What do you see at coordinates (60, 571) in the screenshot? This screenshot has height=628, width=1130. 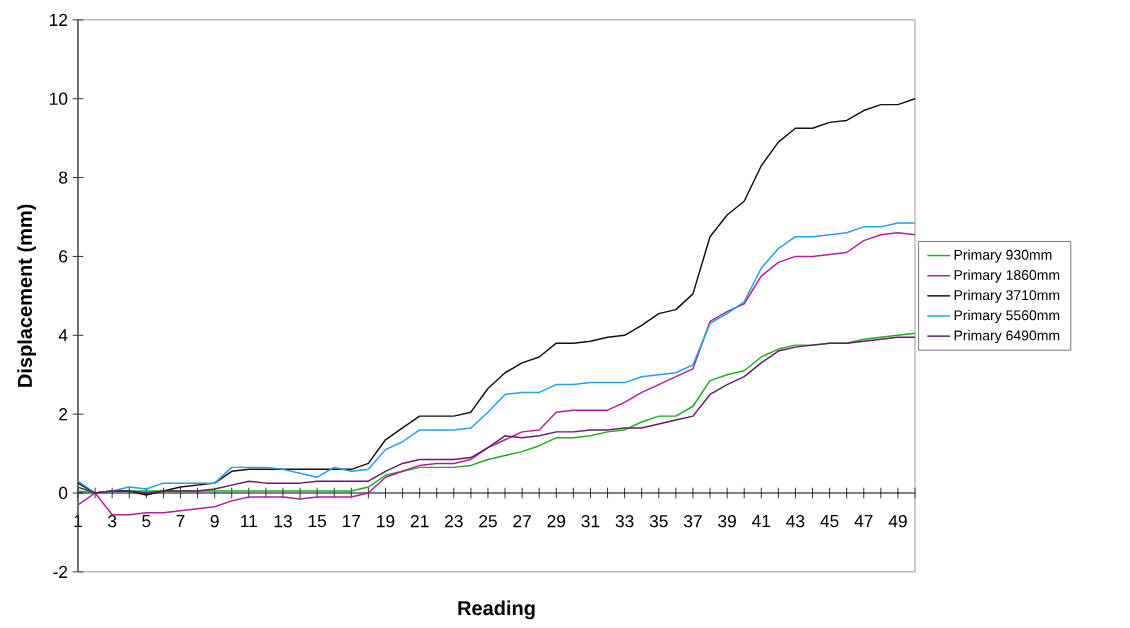 I see `y-tick-label: -2` at bounding box center [60, 571].